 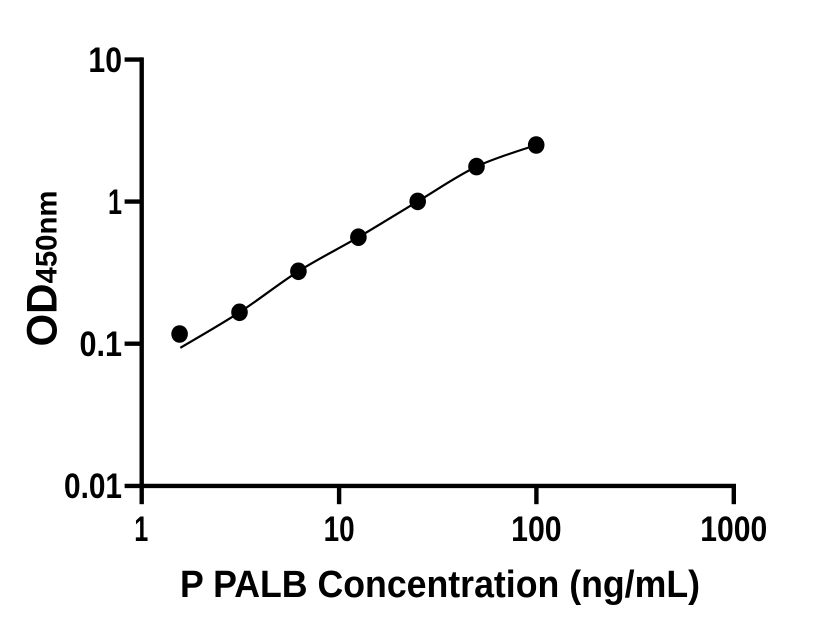 I want to click on svg-text: 100, so click(x=536, y=529).